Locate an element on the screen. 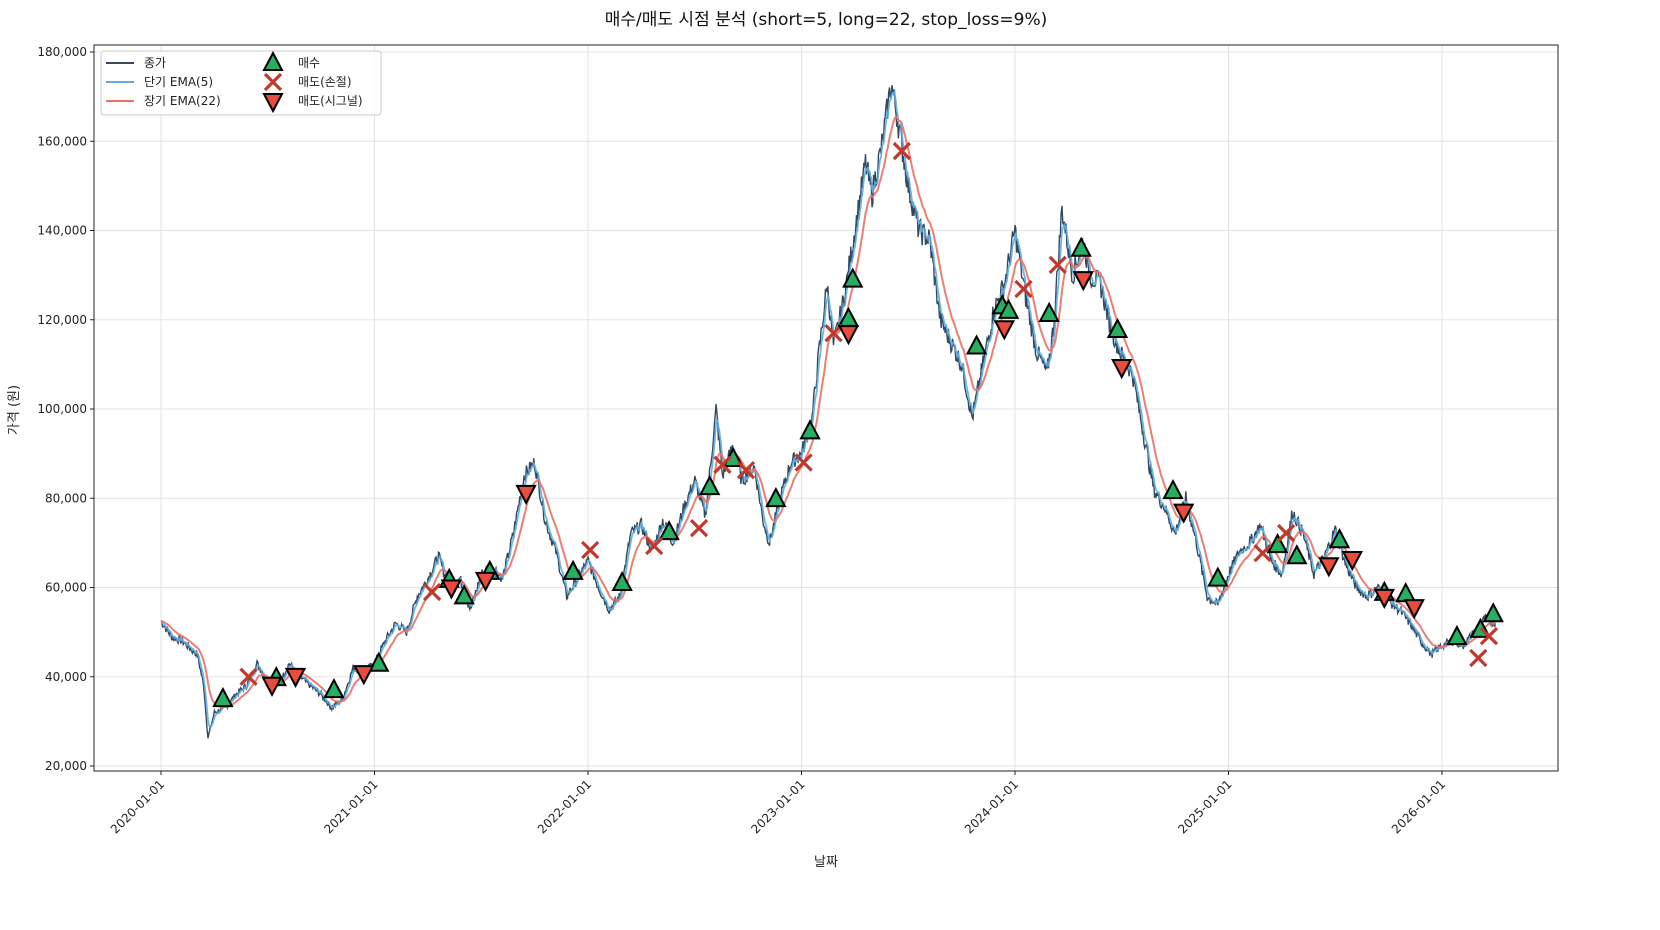  y-tick-label: 40,000 is located at coordinates (66, 677).